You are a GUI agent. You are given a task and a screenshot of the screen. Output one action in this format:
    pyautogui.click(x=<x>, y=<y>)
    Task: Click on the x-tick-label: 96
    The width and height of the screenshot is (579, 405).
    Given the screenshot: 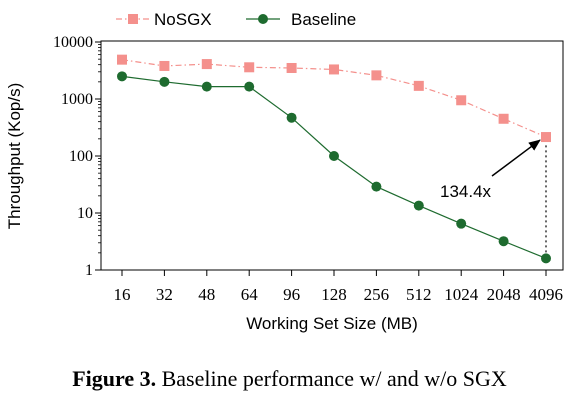 What is the action you would take?
    pyautogui.click(x=291, y=294)
    